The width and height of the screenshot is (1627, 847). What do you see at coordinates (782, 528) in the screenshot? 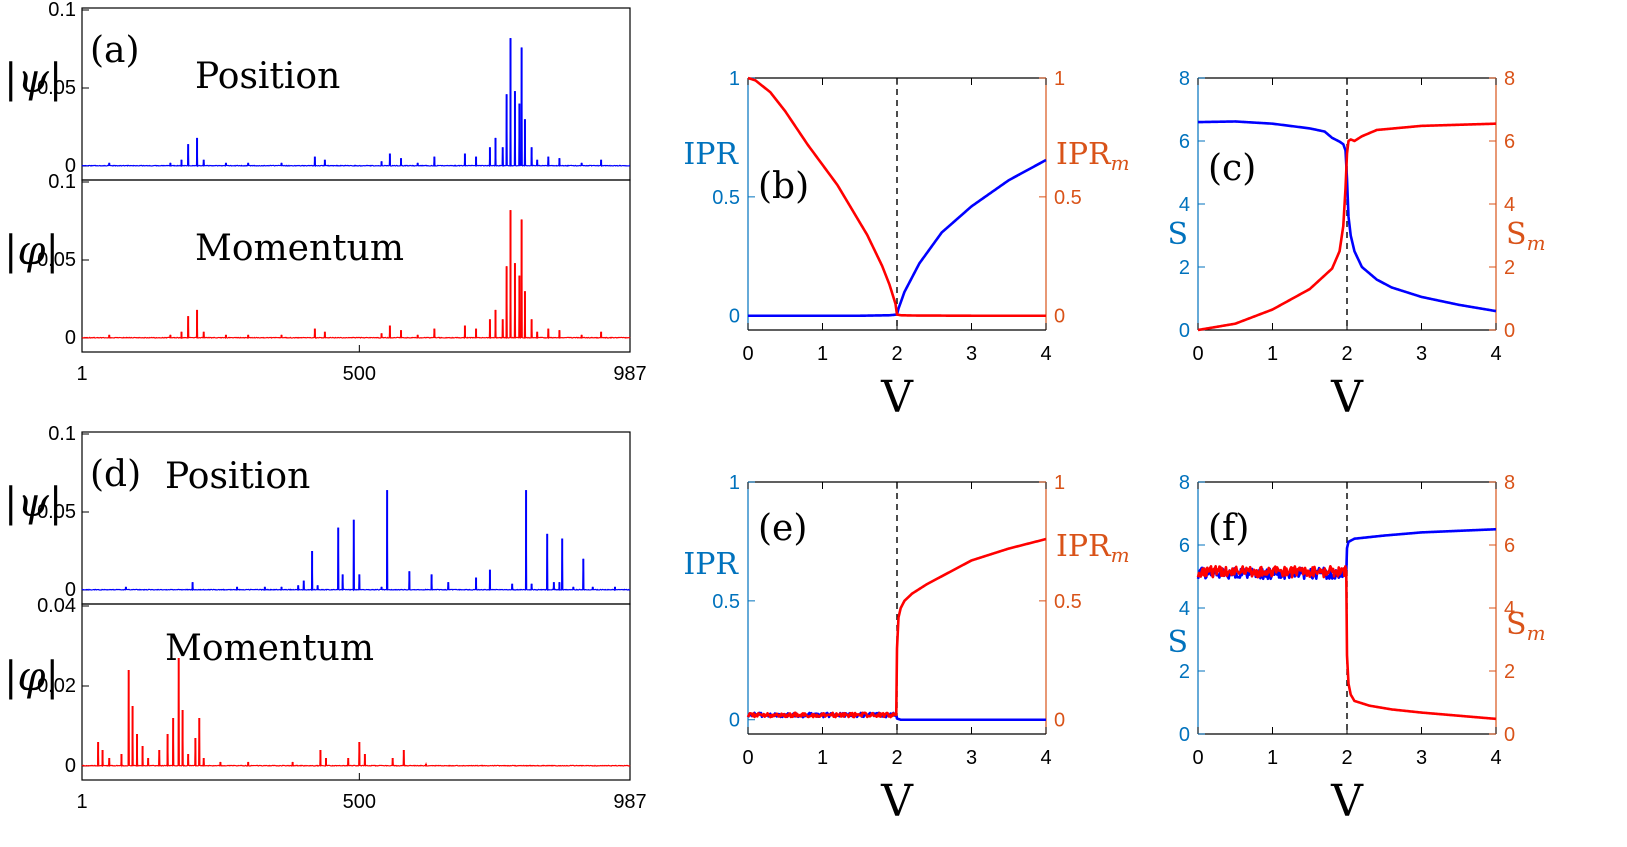
I see `panel-label: (e)` at bounding box center [782, 528].